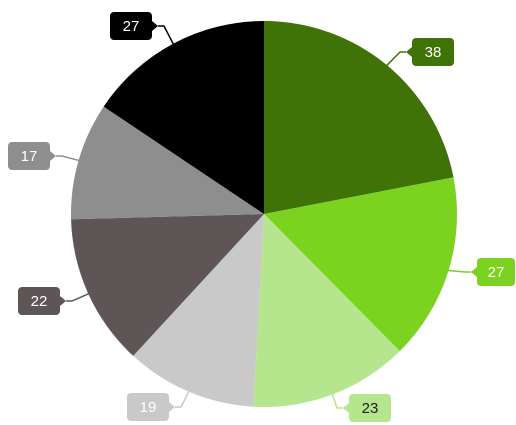 The width and height of the screenshot is (516, 425). I want to click on slice-callout-4: 19, so click(159, 405).